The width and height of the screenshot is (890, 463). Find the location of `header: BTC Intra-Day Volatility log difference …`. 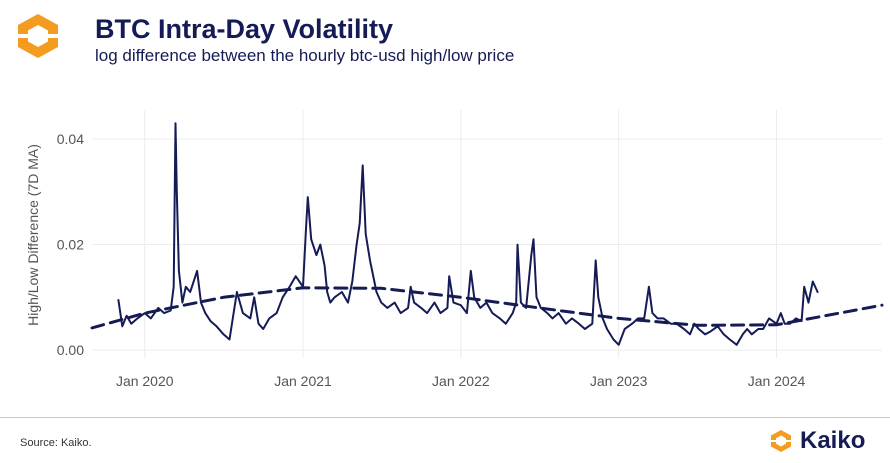

header: BTC Intra-Day Volatility log difference … is located at coordinates (442, 38).